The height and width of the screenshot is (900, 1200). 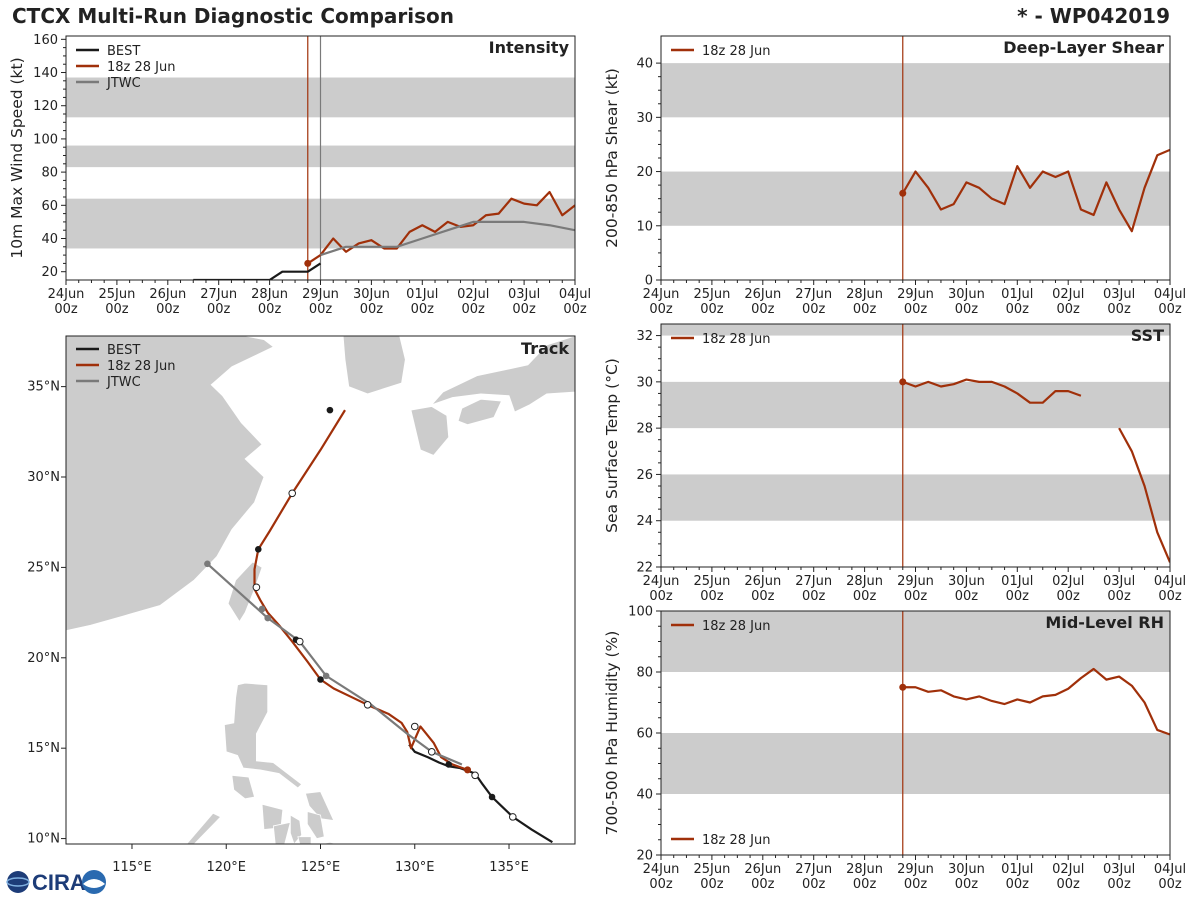 I want to click on shear-xtick-label: 24Jun, so click(x=661, y=294).